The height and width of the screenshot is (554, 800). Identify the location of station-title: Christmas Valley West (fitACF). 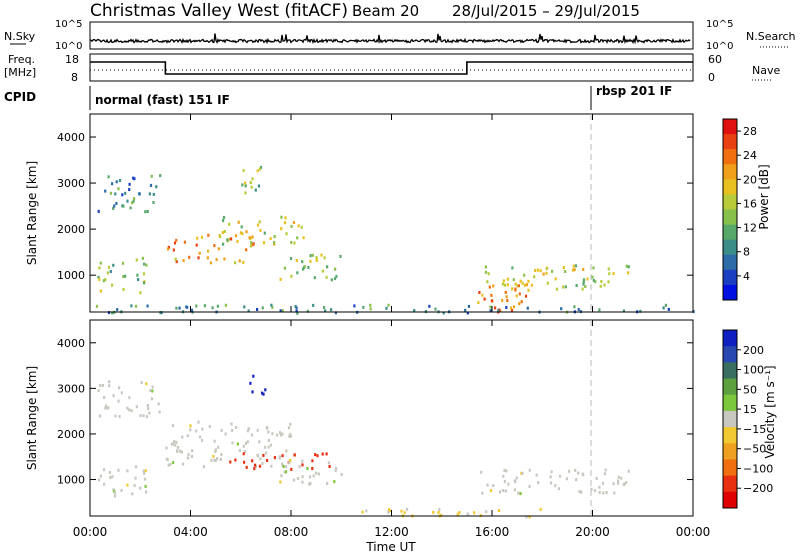
(219, 11).